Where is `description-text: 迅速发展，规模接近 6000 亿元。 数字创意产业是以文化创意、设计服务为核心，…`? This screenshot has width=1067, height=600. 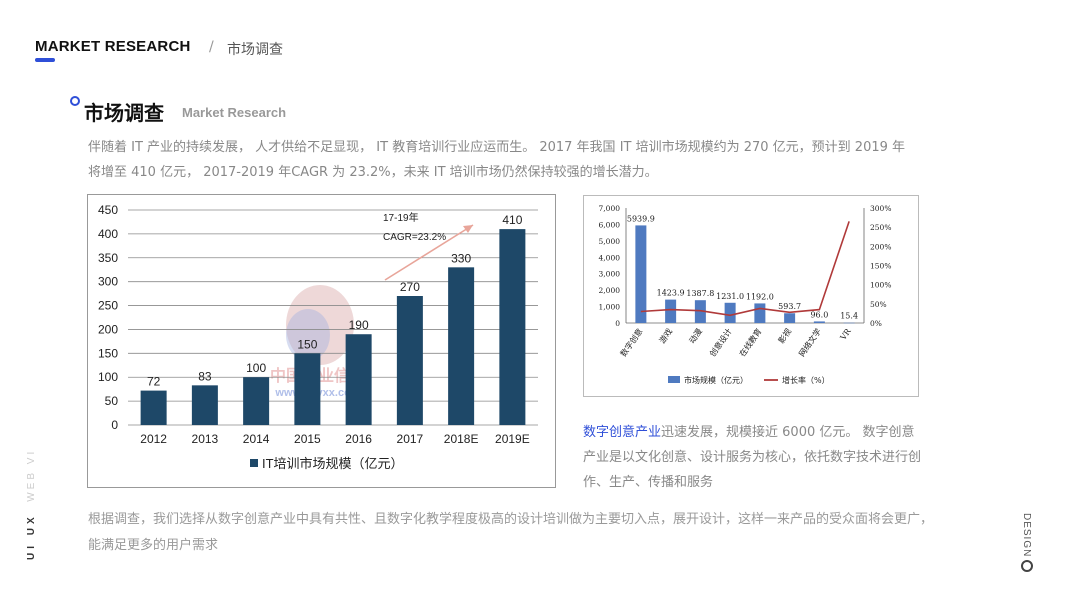
description-text: 迅速发展，规模接近 6000 亿元。 数字创意产业是以文化创意、设计服务为核心，… is located at coordinates (752, 457).